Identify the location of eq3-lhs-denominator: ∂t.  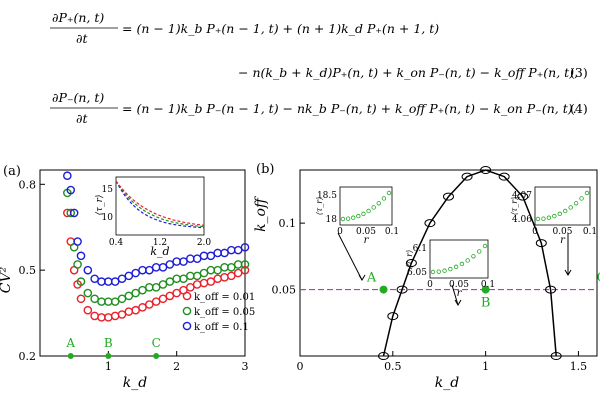
(82, 38).